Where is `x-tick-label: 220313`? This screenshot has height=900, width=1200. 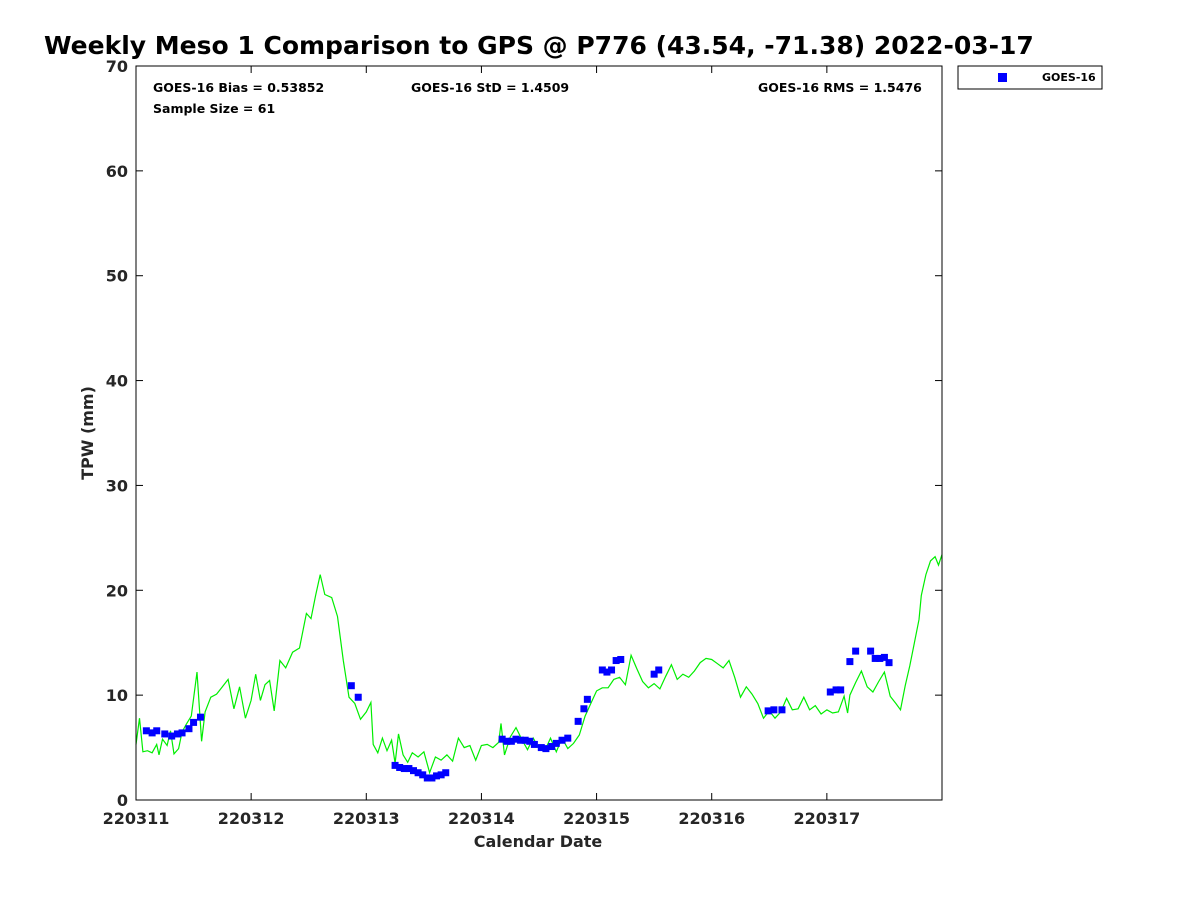
x-tick-label: 220313 is located at coordinates (366, 818).